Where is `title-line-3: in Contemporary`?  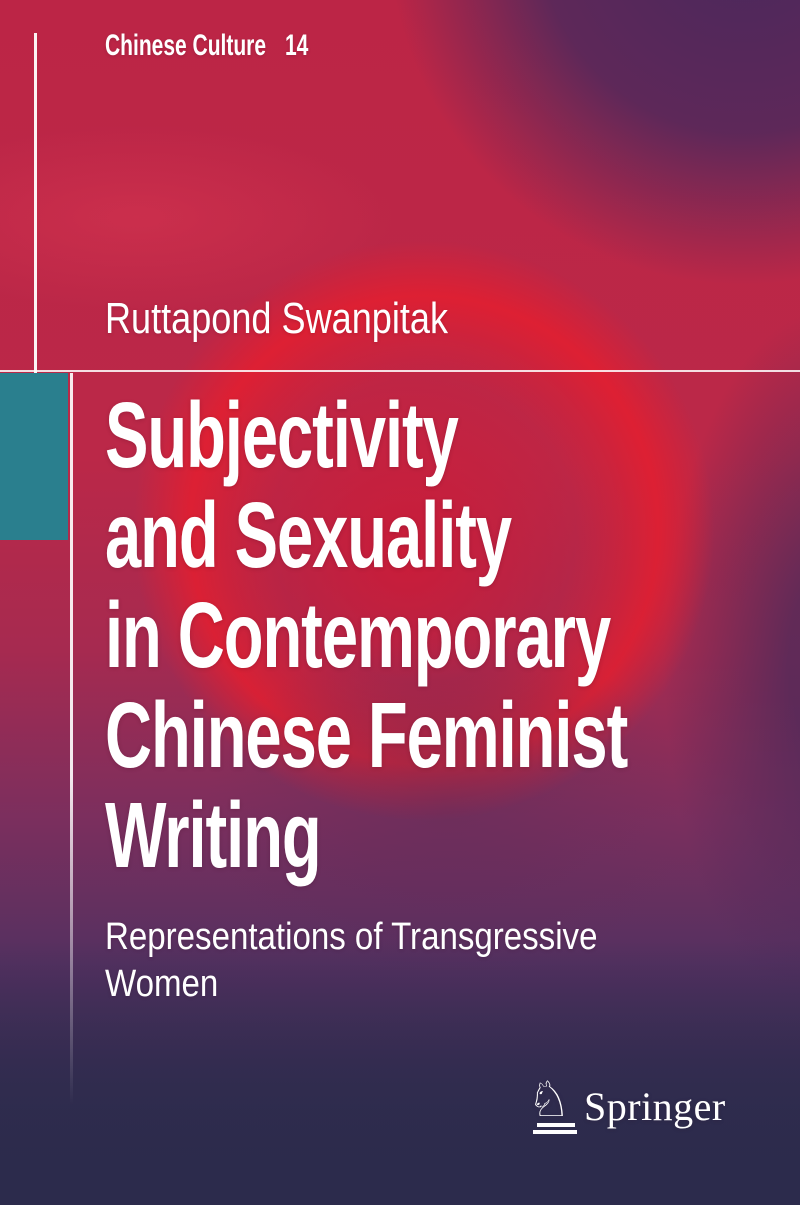
title-line-3: in Contemporary is located at coordinates (358, 635).